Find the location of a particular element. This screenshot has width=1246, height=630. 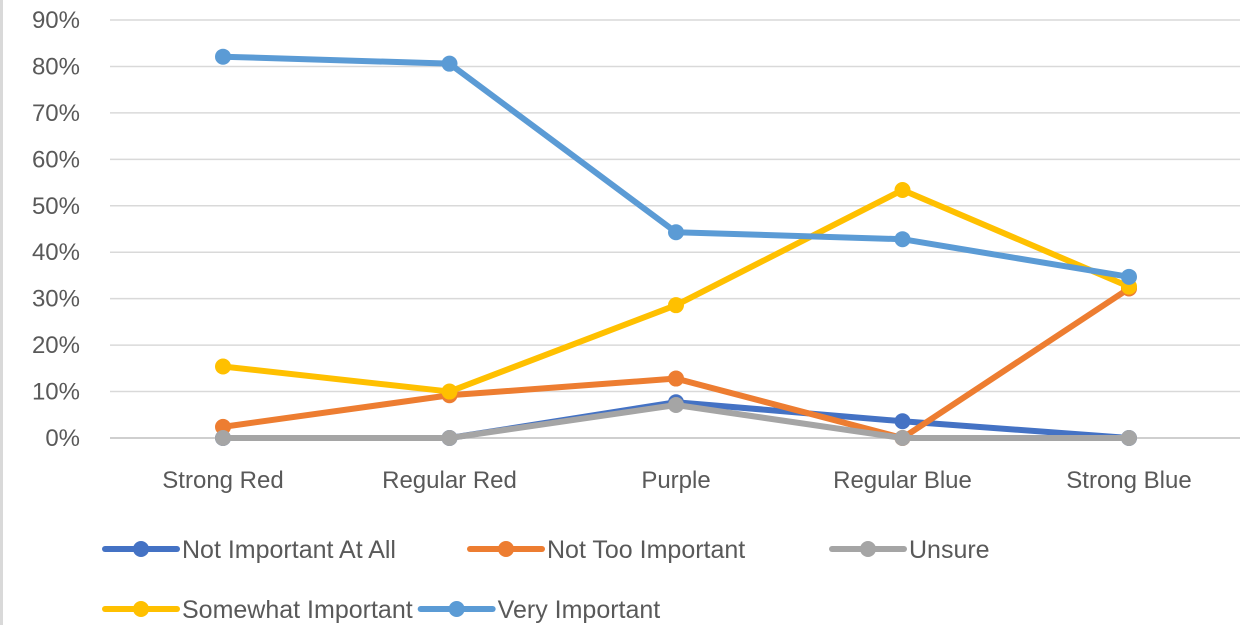

y-tick-label: 80% is located at coordinates (56, 66).